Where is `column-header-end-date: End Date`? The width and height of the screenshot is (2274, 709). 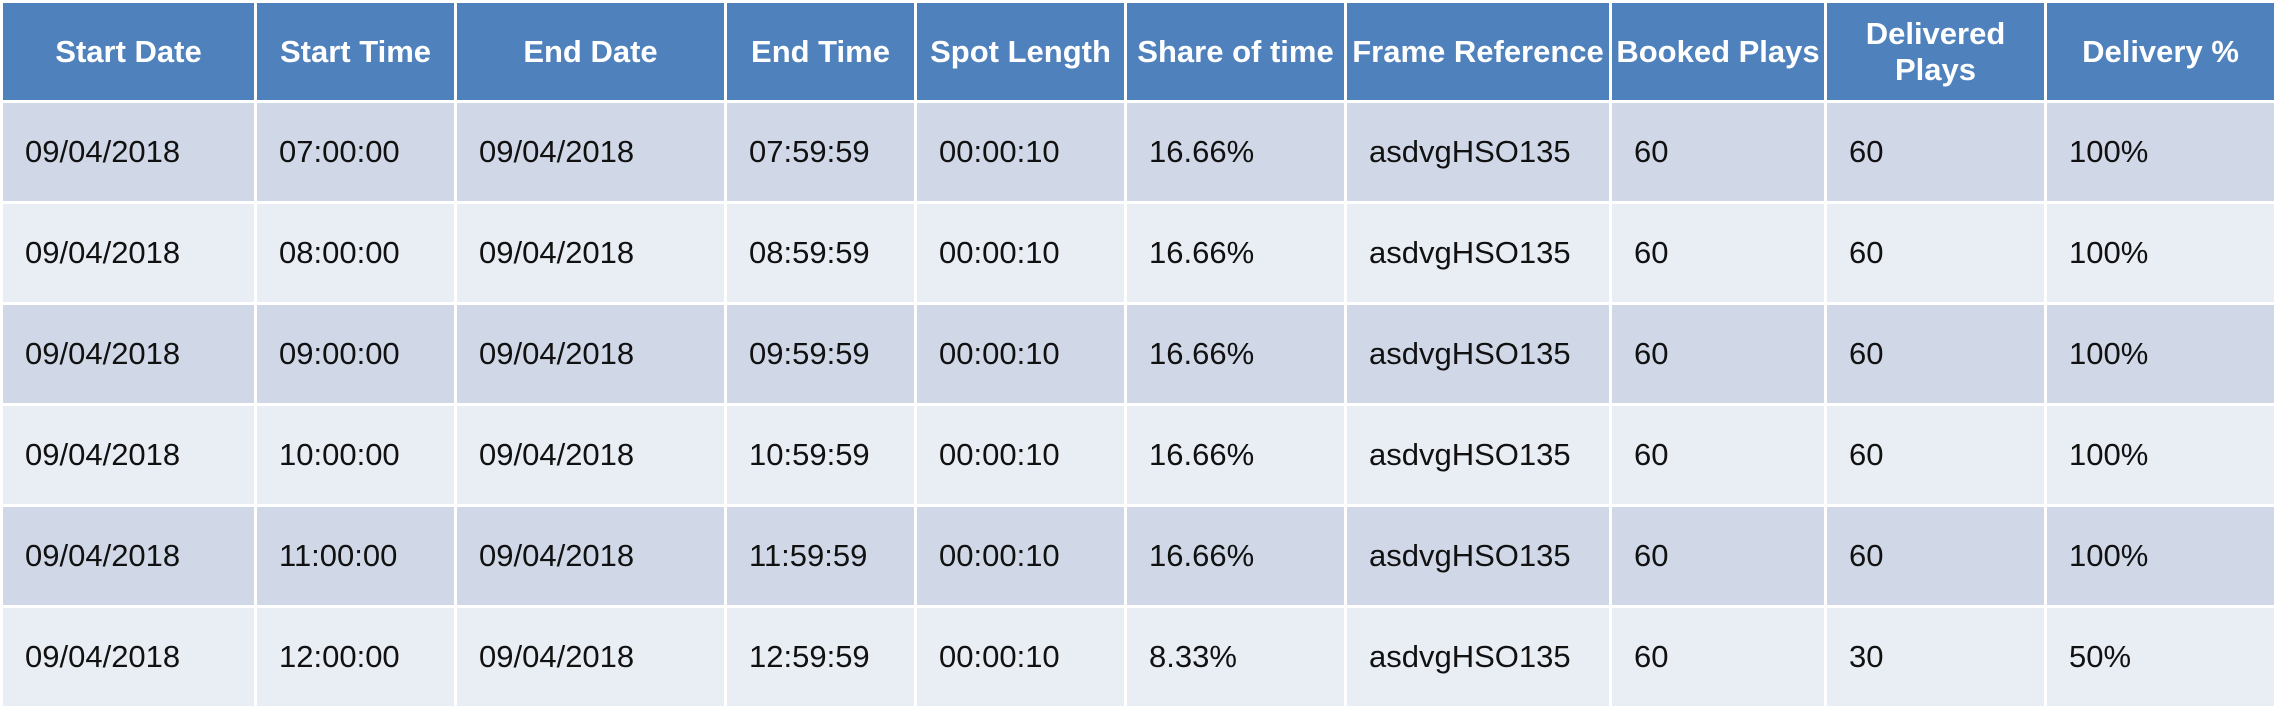 column-header-end-date: End Date is located at coordinates (591, 52).